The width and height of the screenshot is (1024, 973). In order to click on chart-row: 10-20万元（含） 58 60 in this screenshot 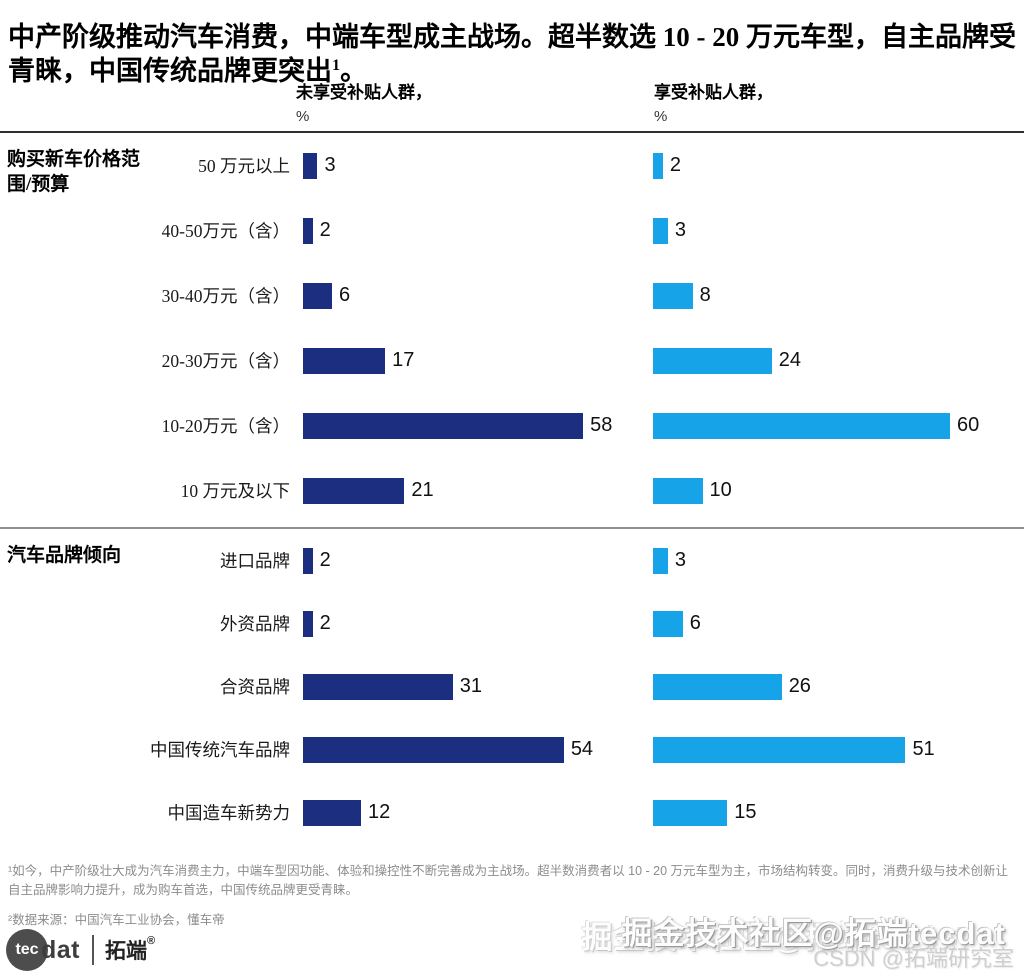, I will do `click(512, 425)`.